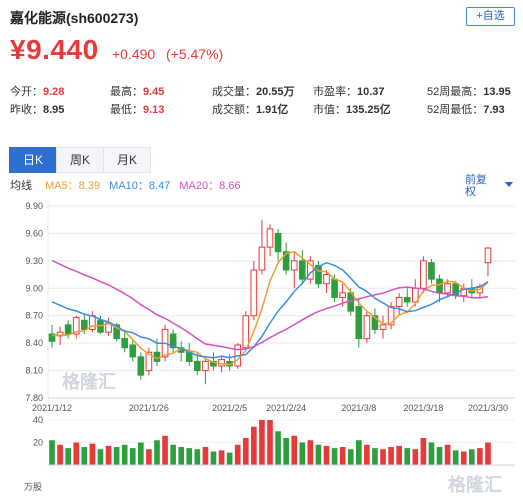  I want to click on current-price: ¥9.440, so click(54, 49).